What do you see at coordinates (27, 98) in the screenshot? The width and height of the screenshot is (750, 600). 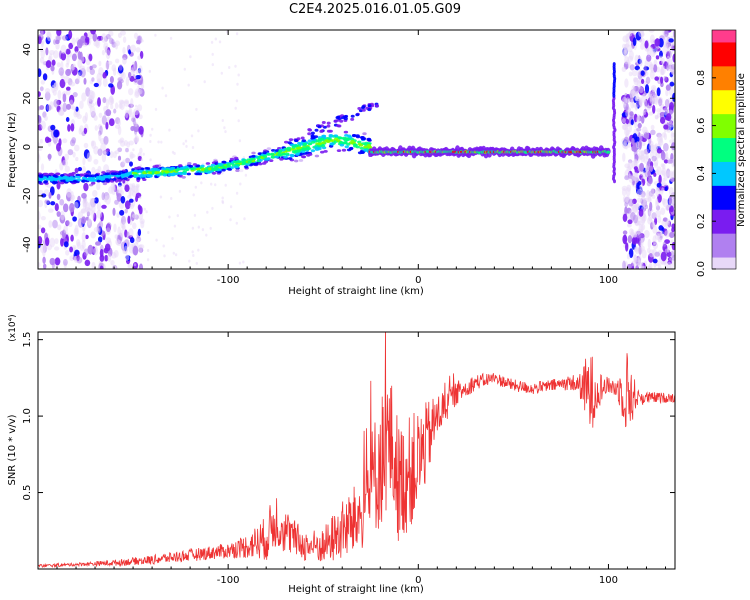 I see `spectrogram-y-tick-label: 20` at bounding box center [27, 98].